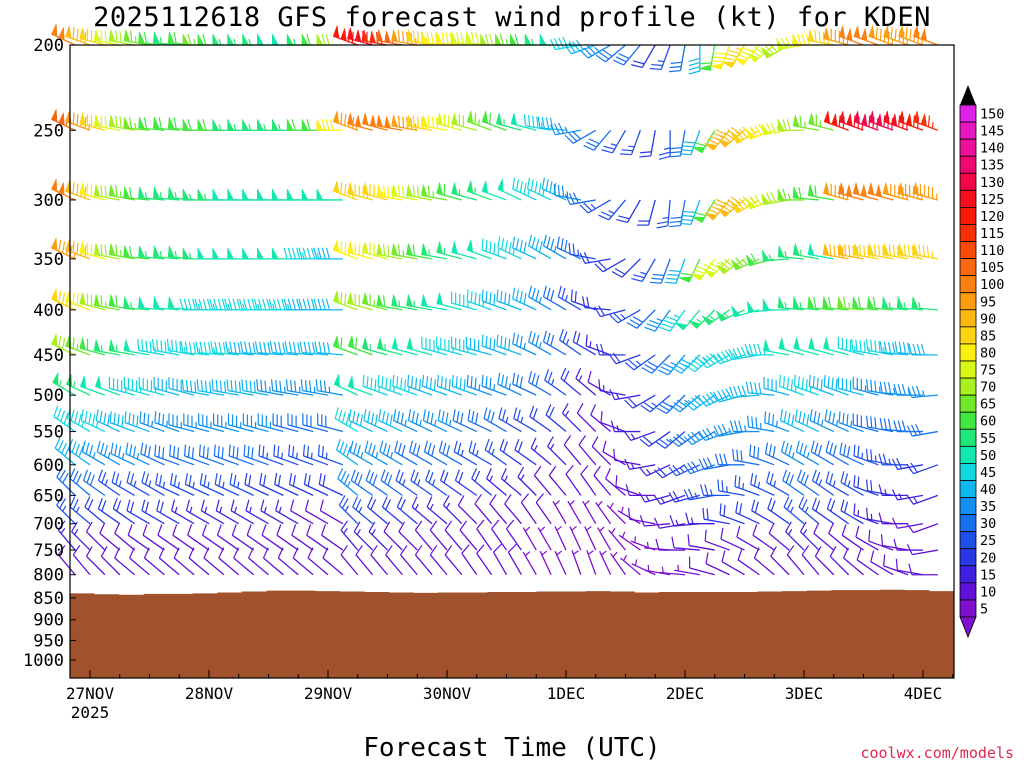 This screenshot has height=768, width=1024. Describe the element at coordinates (804, 693) in the screenshot. I see `x-tick-label: 3DEC` at that location.